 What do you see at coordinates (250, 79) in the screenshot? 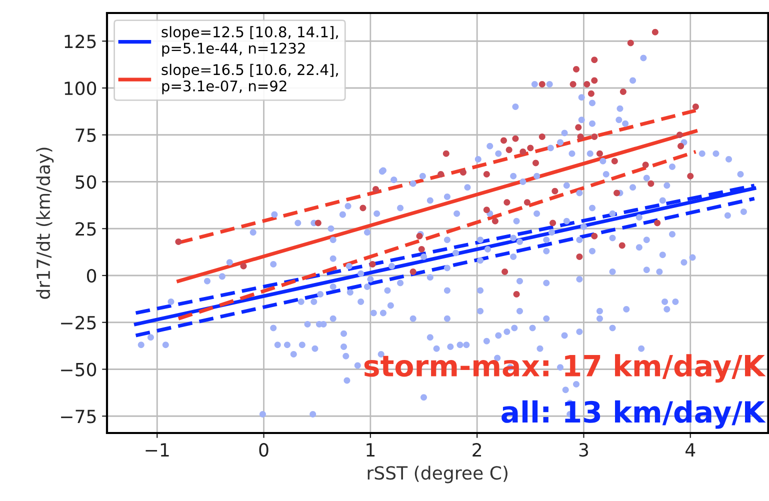
I see `legend-label: slope=16.5 [10.6, 22.4], p=3.1e-07, n=92` at bounding box center [250, 79].